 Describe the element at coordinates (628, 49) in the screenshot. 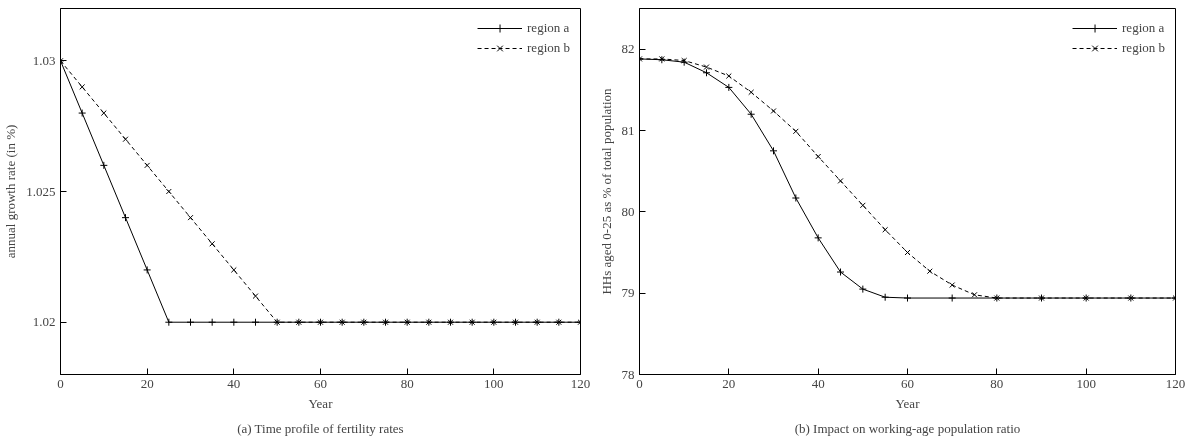

I see `y-tick-label: 82` at that location.